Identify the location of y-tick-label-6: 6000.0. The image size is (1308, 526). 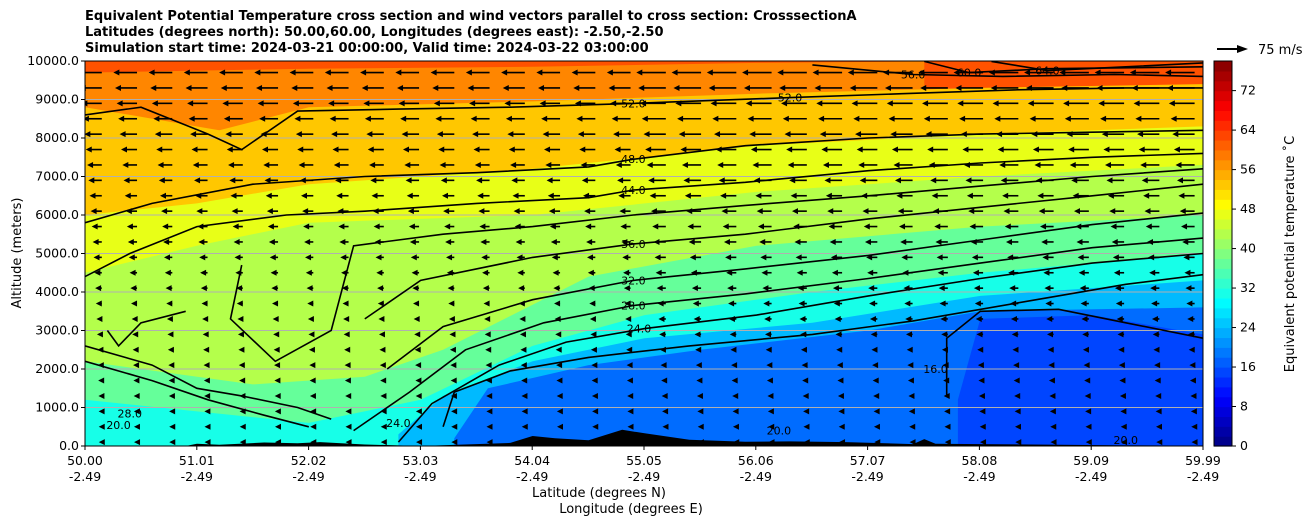
(57, 214).